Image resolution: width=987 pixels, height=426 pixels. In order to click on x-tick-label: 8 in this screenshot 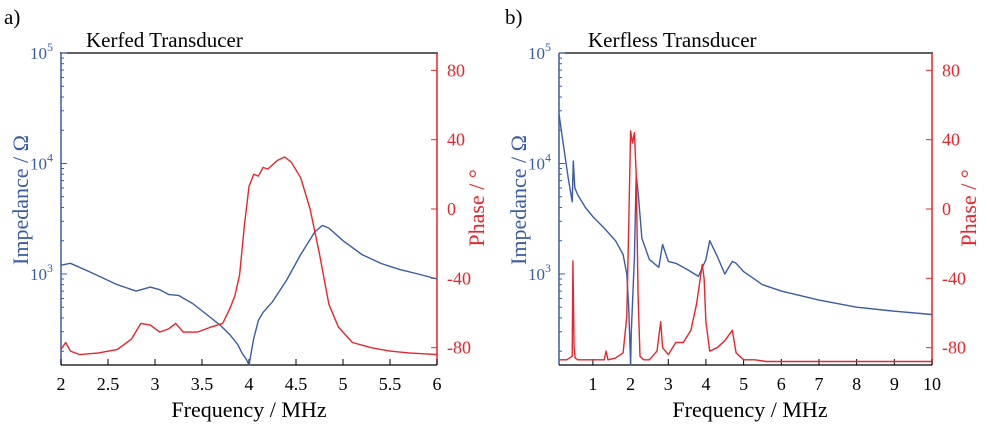, I will do `click(856, 384)`.